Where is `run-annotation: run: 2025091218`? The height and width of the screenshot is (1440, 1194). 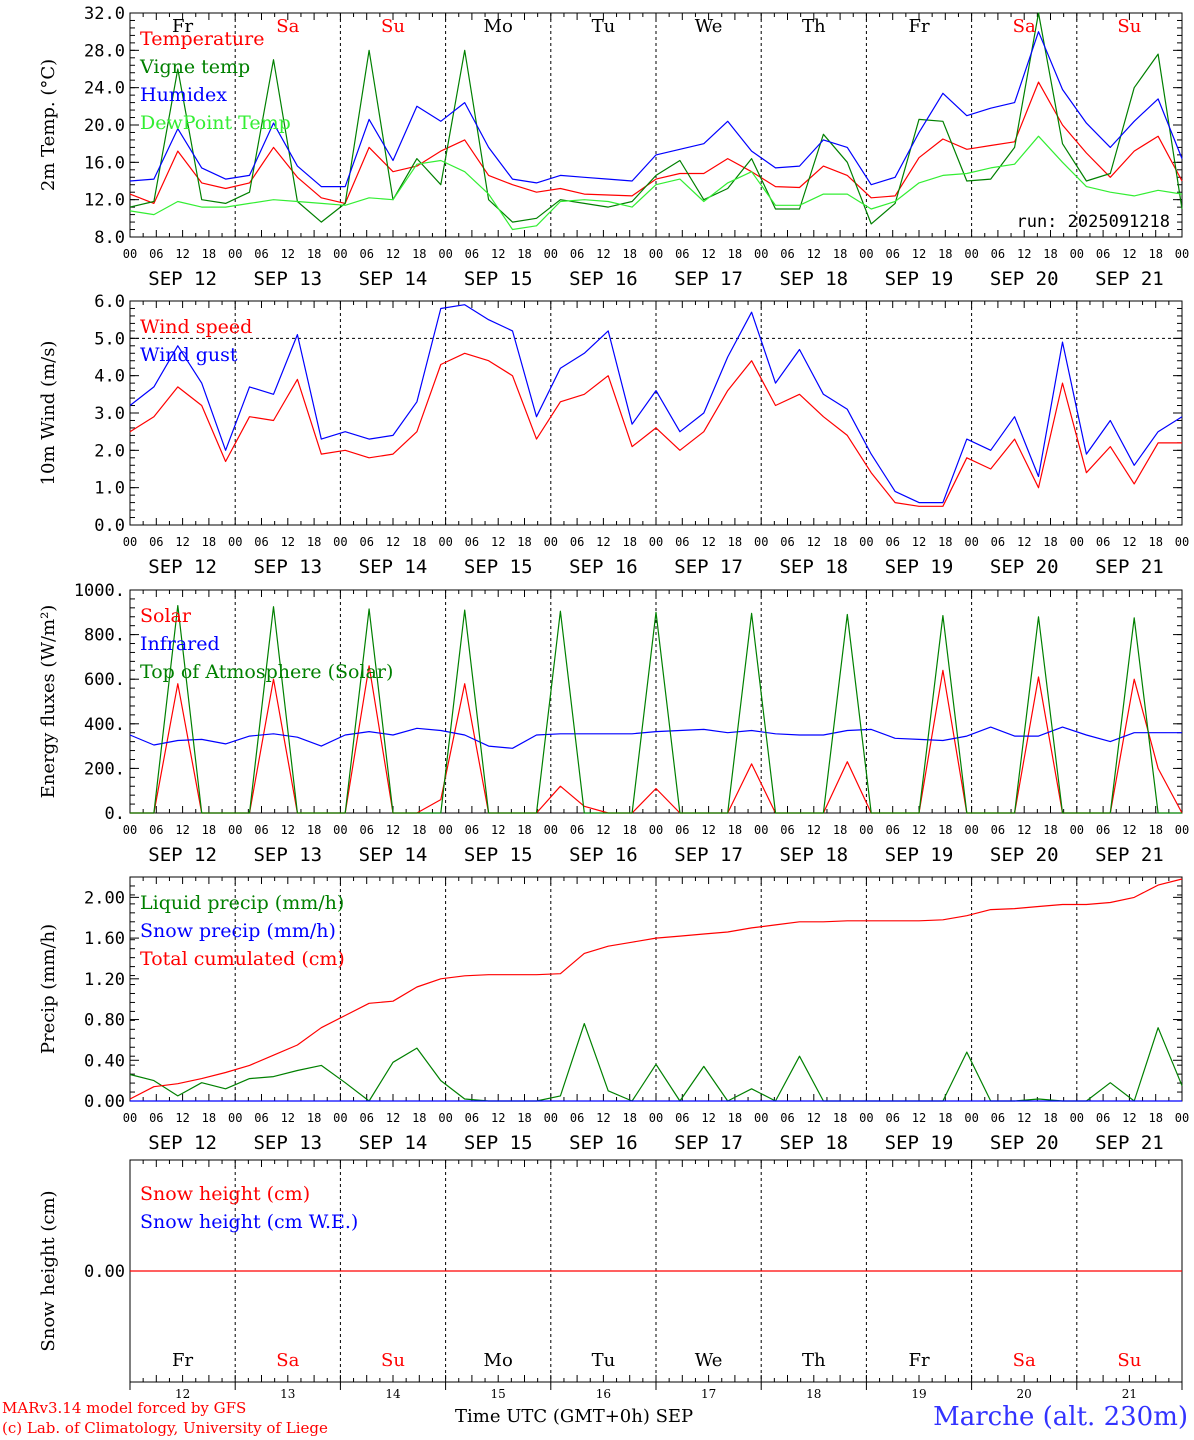
run-annotation: run: 2025091218 is located at coordinates (1093, 222).